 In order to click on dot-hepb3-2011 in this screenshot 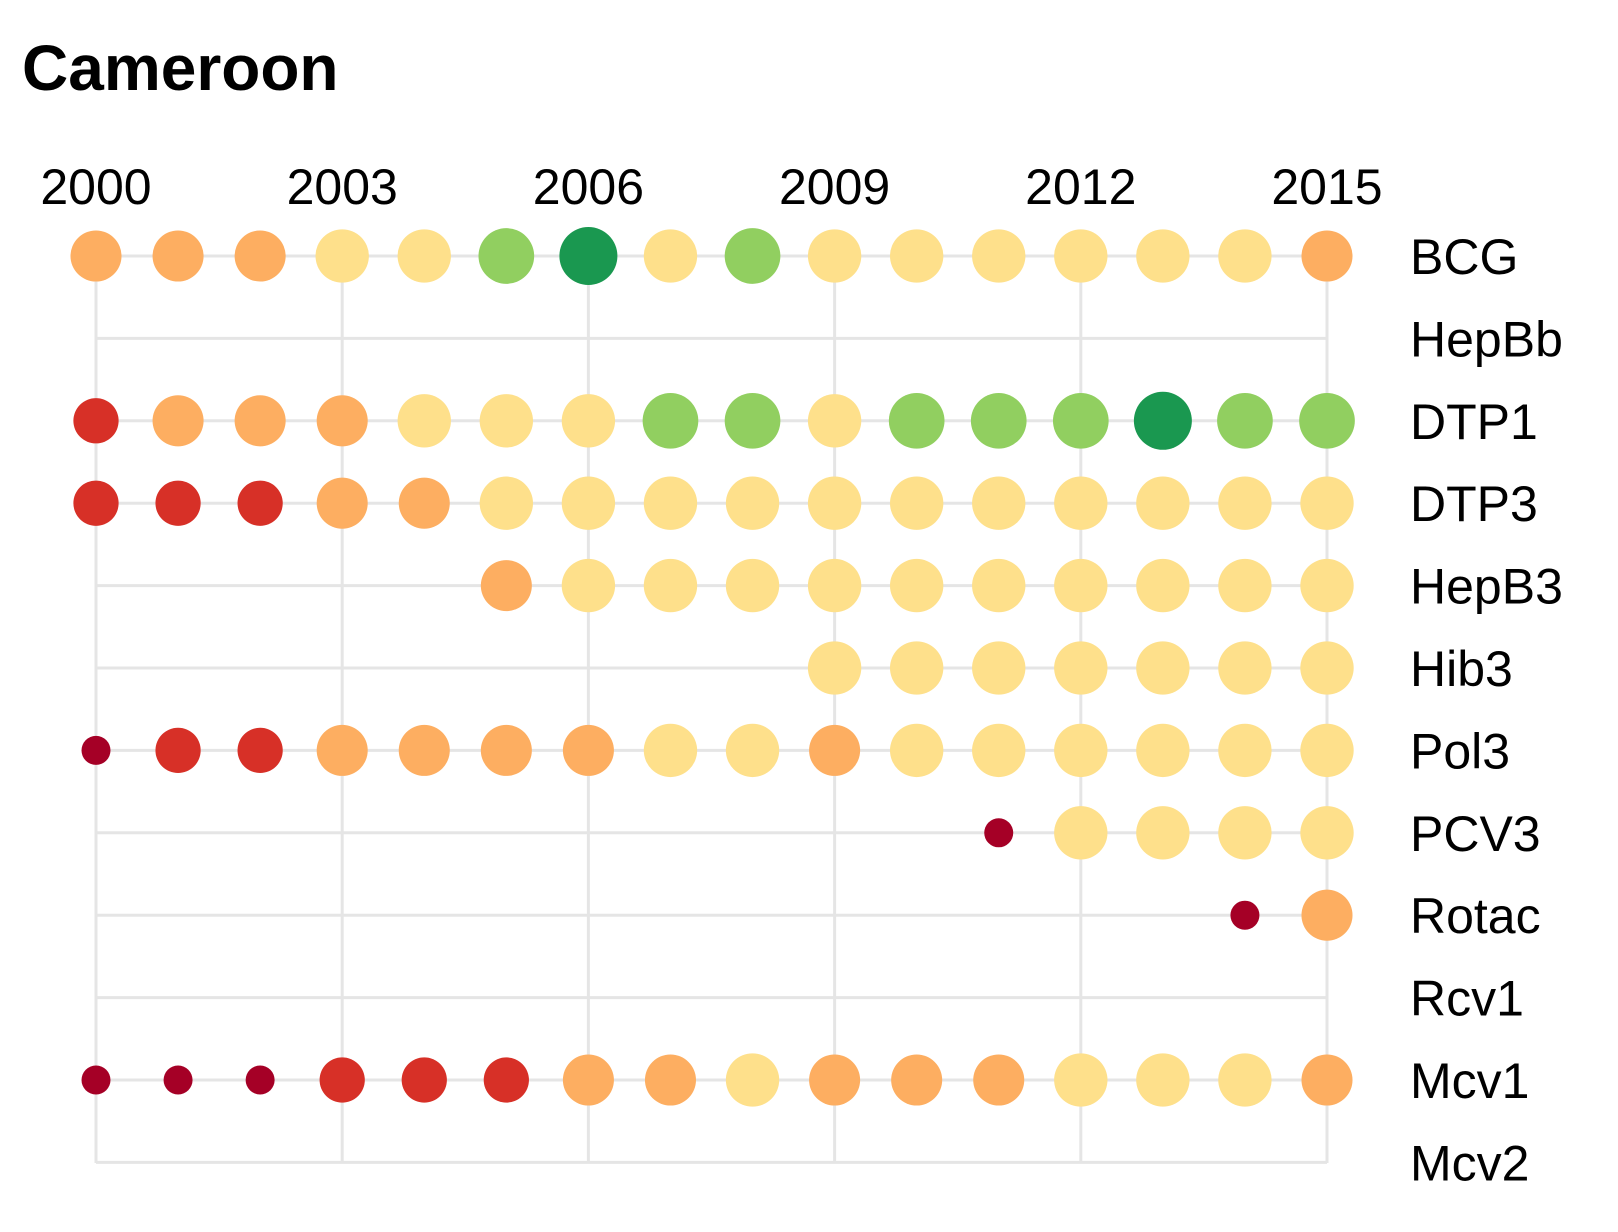, I will do `click(999, 585)`.